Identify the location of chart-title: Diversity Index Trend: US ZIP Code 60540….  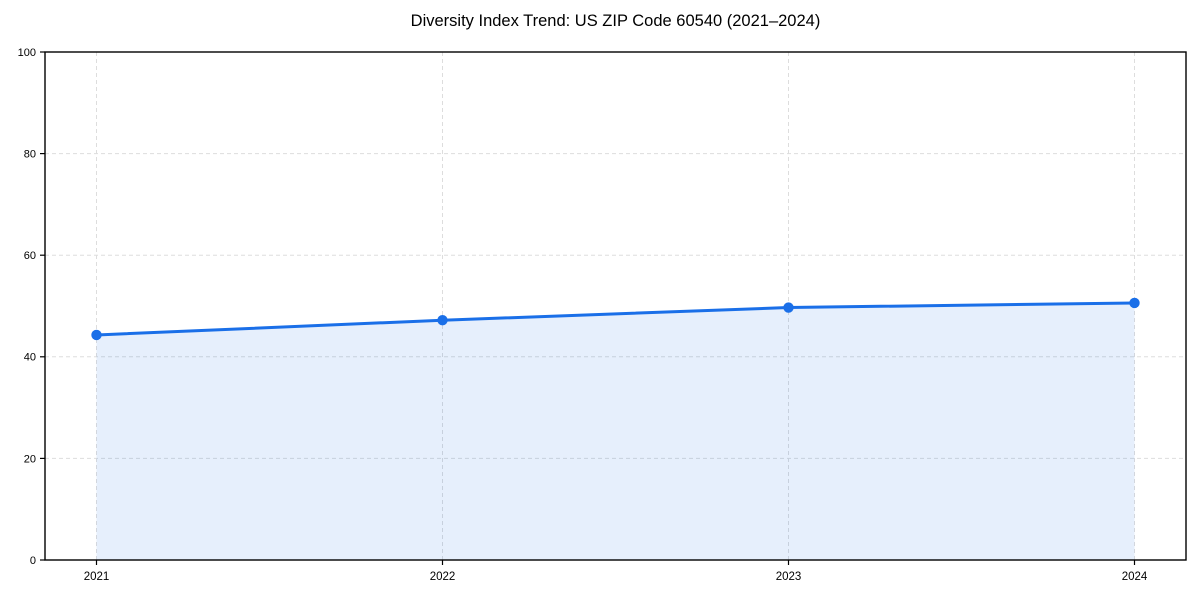
(615, 21).